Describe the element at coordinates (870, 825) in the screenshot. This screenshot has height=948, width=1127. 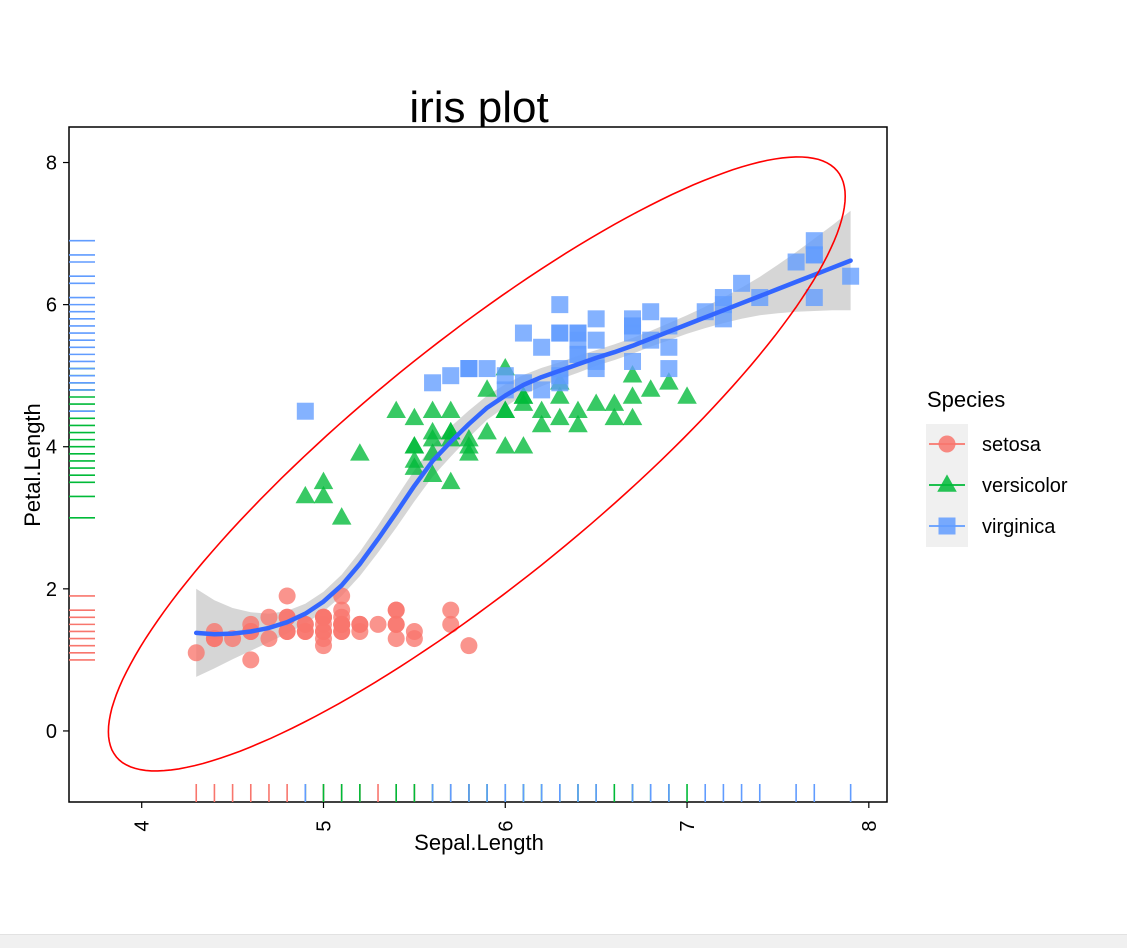
I see `x-tick-label: 8` at that location.